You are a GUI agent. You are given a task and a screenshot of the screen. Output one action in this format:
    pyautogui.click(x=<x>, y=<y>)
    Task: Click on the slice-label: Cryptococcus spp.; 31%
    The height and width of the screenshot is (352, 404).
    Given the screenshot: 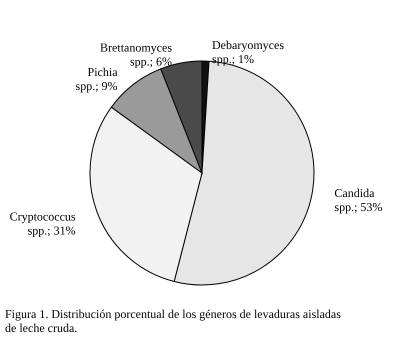 What is the action you would take?
    pyautogui.click(x=43, y=223)
    